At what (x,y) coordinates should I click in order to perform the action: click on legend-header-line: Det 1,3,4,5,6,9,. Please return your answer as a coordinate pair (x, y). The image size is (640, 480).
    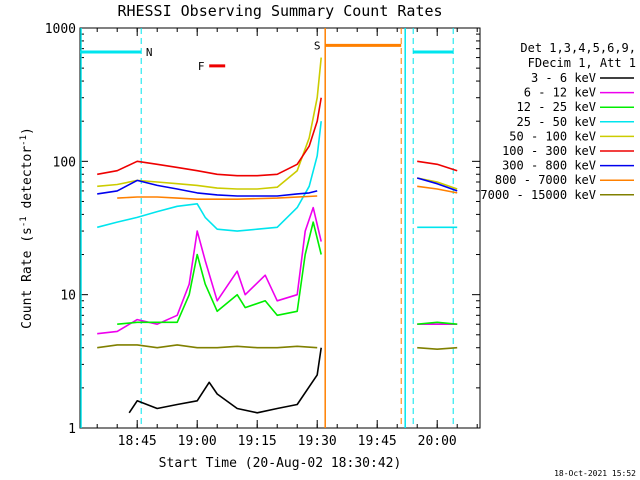
    Looking at the image, I should click on (578, 48).